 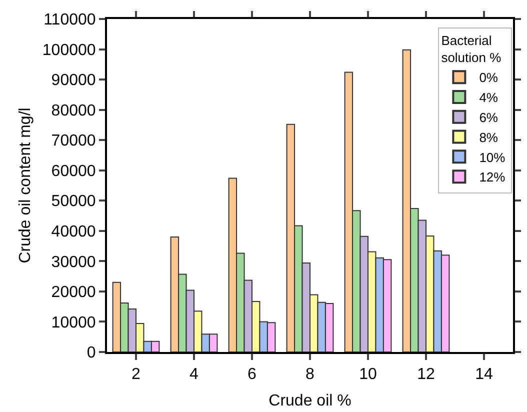 What do you see at coordinates (73, 171) in the screenshot?
I see `y-tick-label: 60000` at bounding box center [73, 171].